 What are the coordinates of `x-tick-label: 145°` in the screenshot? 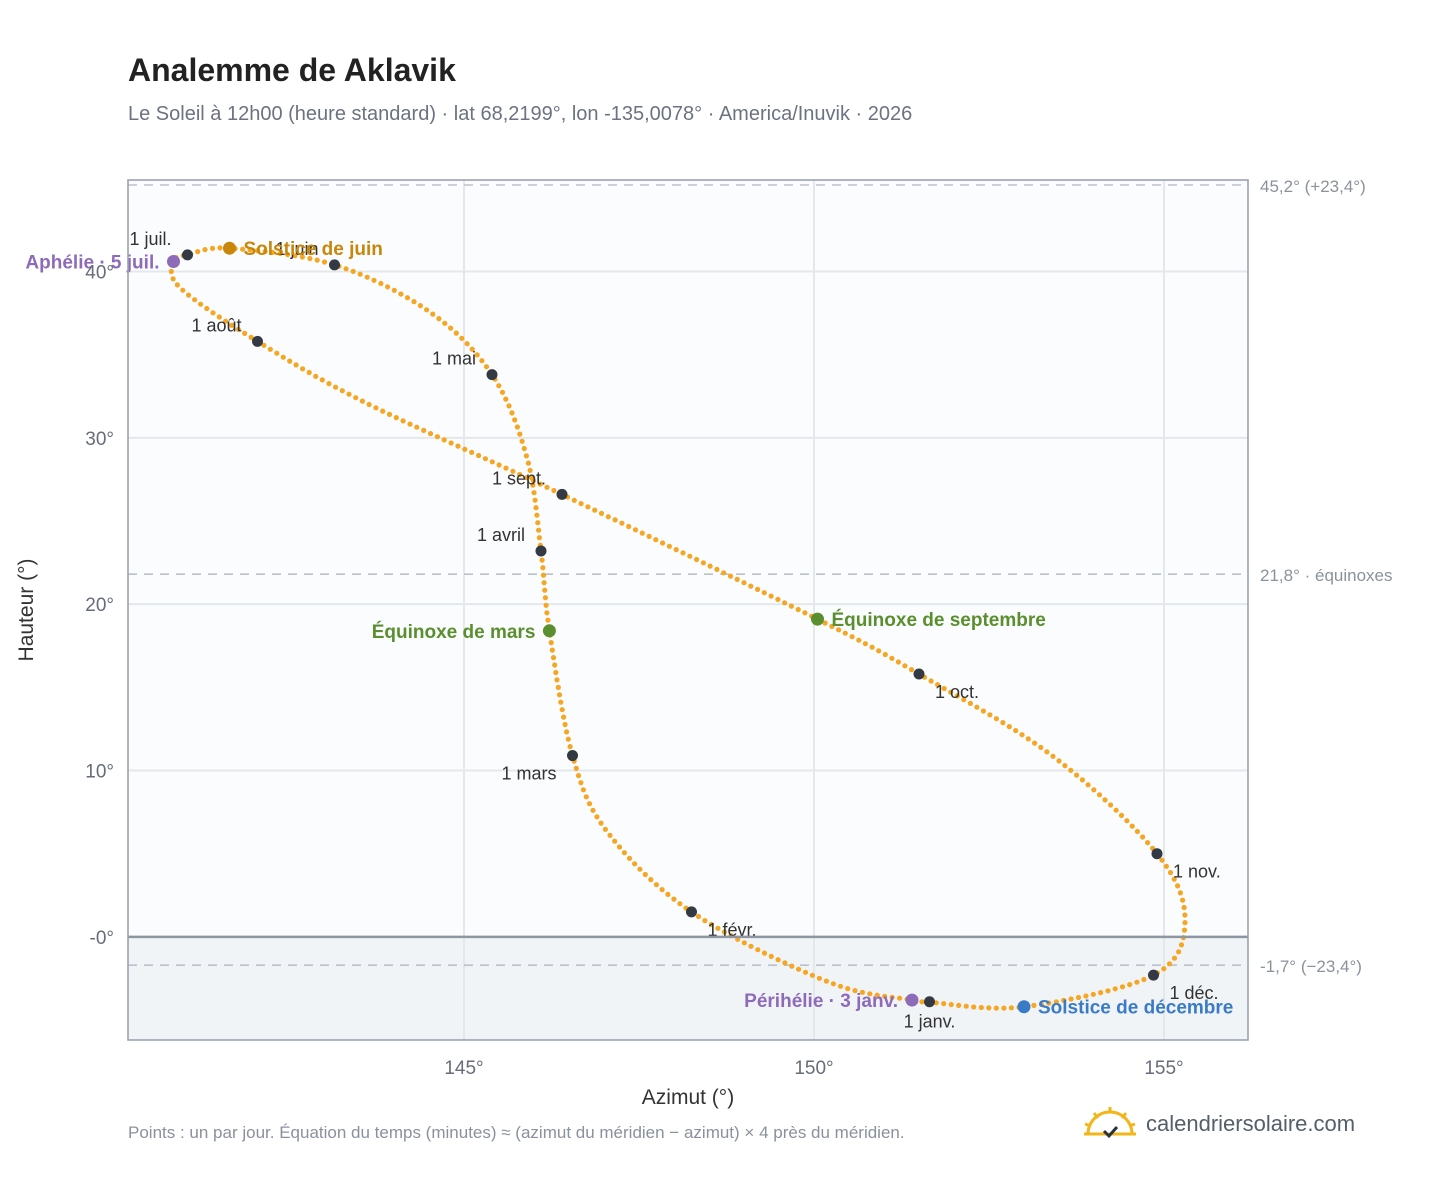 It's located at (463, 1068).